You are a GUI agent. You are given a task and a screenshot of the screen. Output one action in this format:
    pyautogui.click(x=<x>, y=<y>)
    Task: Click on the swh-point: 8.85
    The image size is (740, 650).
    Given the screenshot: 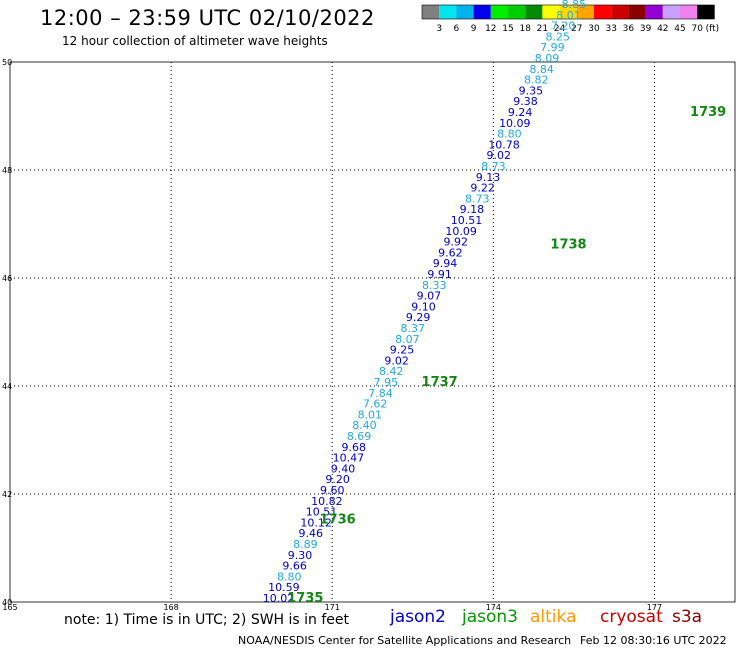 What is the action you would take?
    pyautogui.click(x=574, y=5)
    